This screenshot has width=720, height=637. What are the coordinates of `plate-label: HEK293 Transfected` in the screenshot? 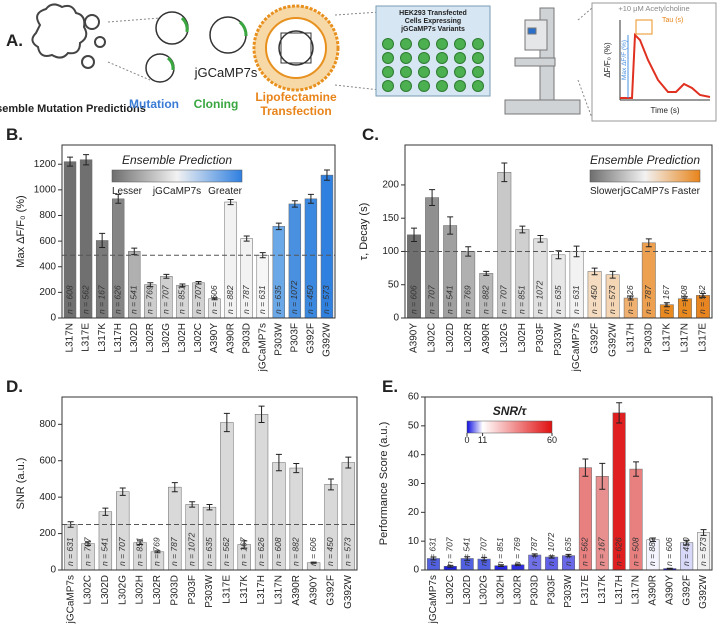 It's located at (433, 13).